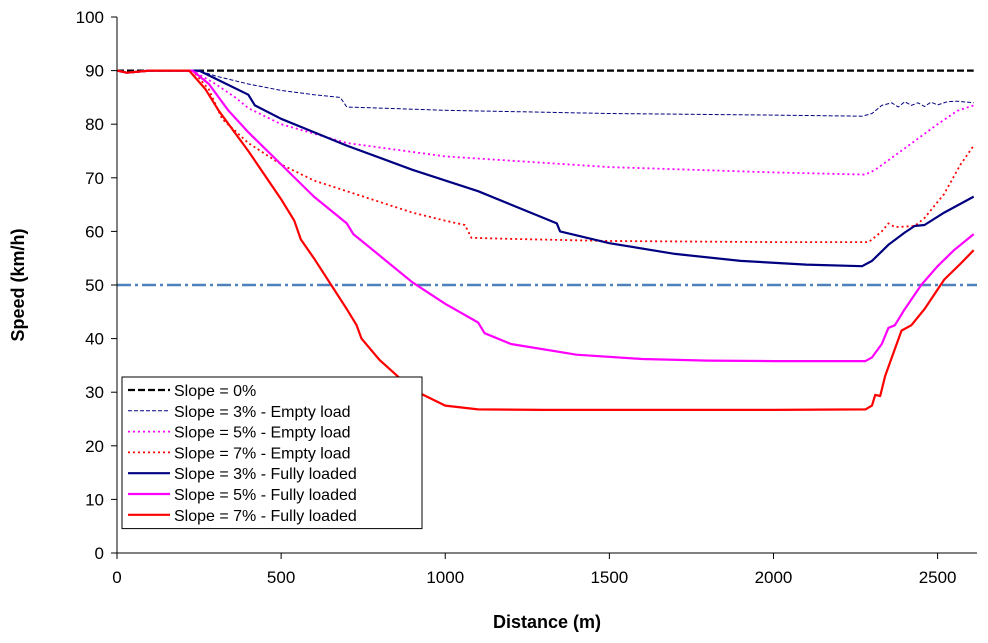  Describe the element at coordinates (609, 577) in the screenshot. I see `x-tick-label: 1500` at that location.